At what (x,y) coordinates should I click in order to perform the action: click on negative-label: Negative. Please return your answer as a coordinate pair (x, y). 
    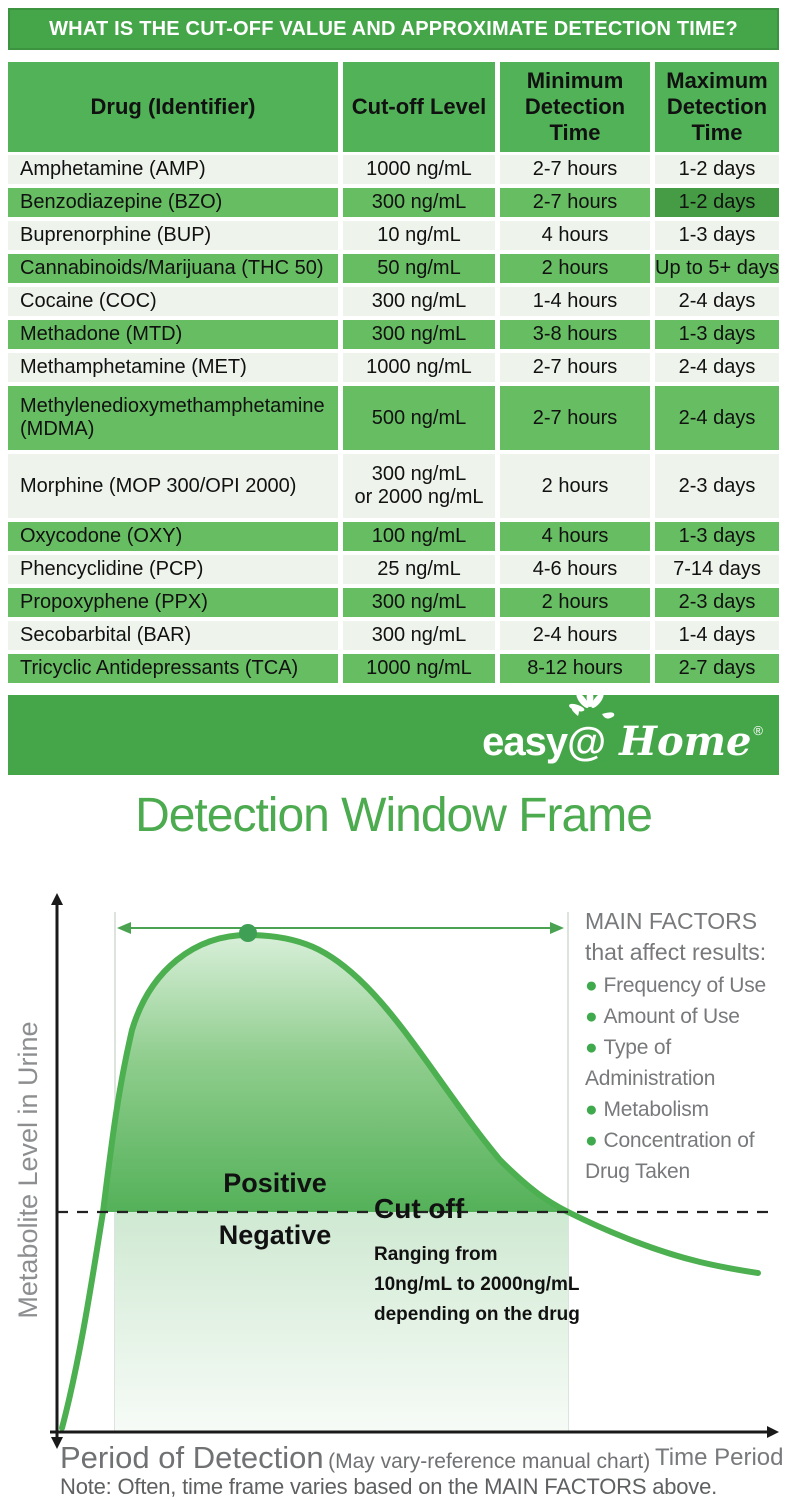
    Looking at the image, I should click on (275, 1235).